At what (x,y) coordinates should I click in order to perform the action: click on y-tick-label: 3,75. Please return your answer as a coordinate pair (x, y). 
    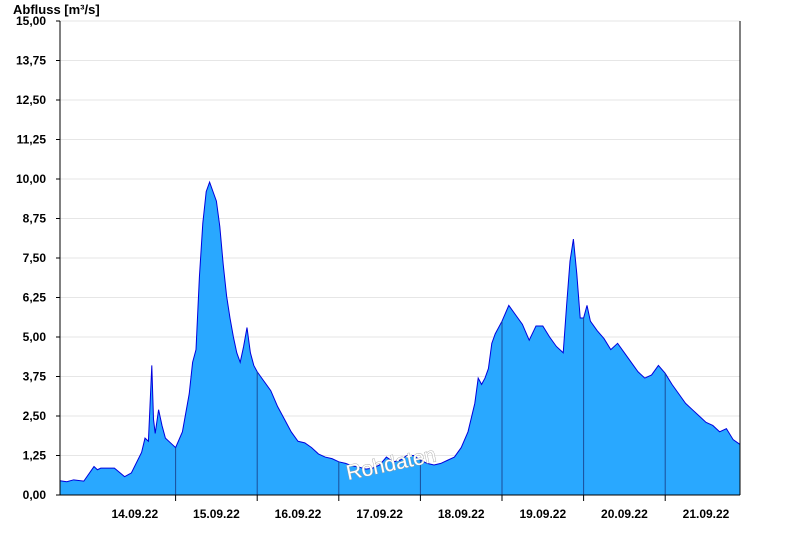
    Looking at the image, I should click on (35, 377).